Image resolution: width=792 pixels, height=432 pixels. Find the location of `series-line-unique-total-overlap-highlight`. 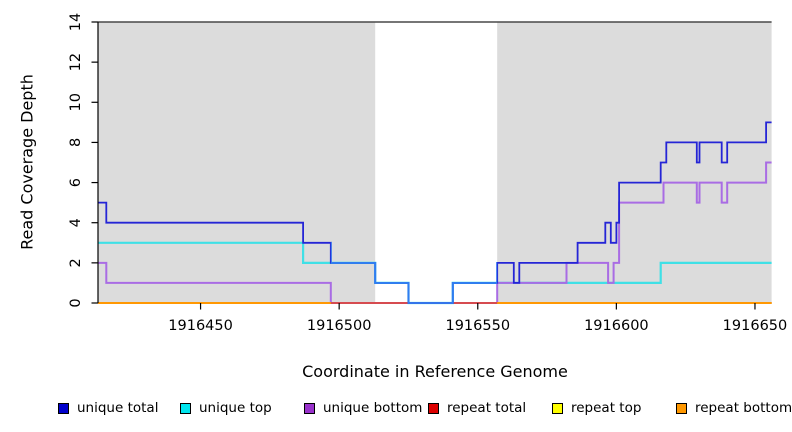

series-line-unique-total-overlap-highlight is located at coordinates (414, 272).